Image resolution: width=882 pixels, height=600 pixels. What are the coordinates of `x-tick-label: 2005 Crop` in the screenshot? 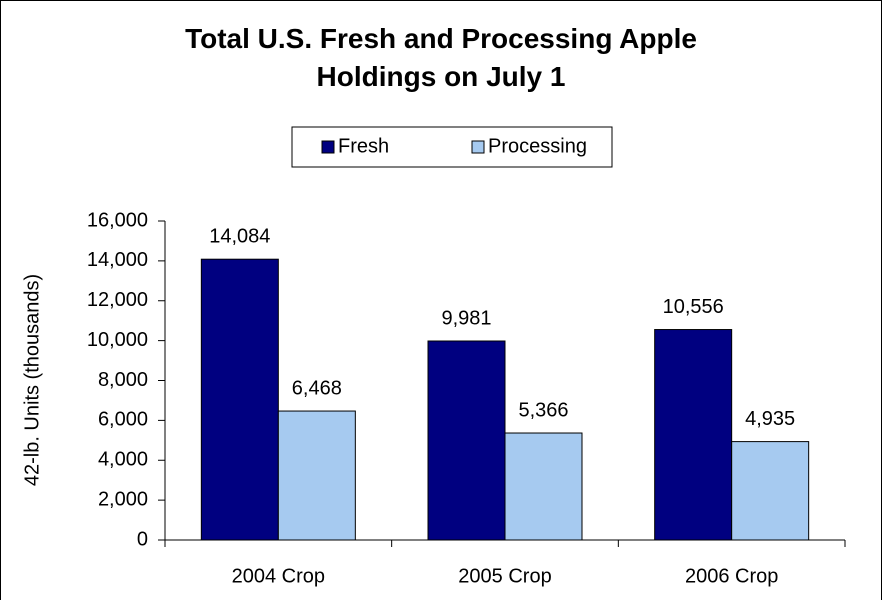 It's located at (504, 576).